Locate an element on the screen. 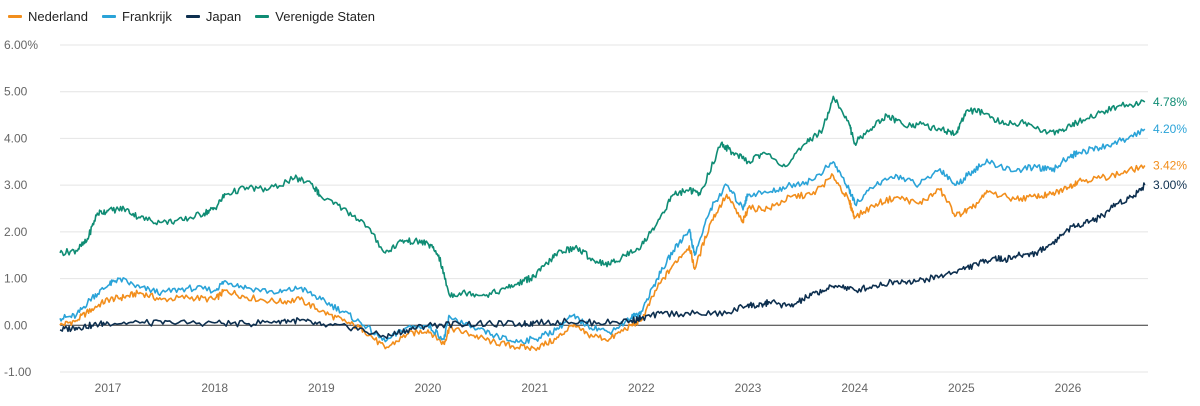 This screenshot has height=406, width=1200. legend-label: Nederland is located at coordinates (58, 16).